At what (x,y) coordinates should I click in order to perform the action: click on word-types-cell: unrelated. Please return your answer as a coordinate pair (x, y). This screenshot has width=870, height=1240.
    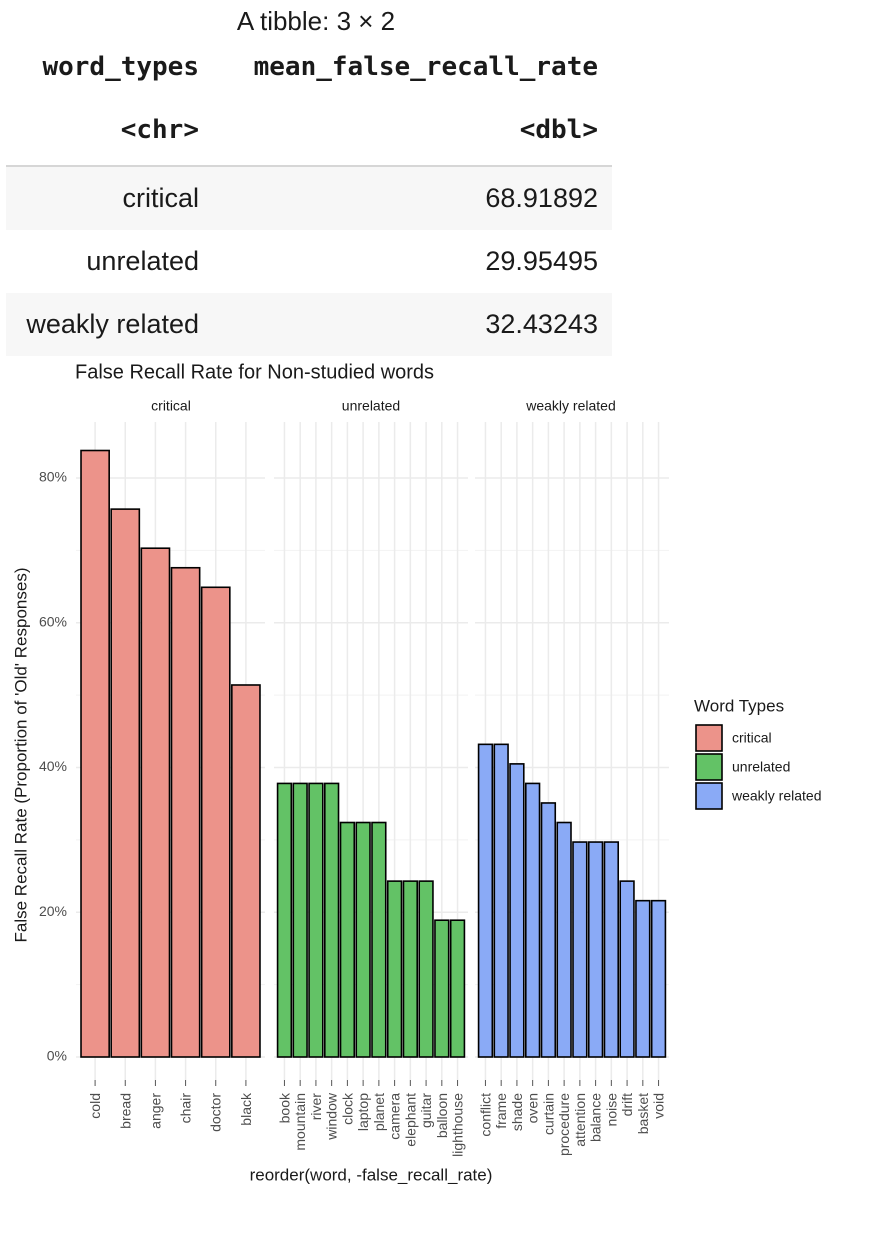
    Looking at the image, I should click on (142, 261).